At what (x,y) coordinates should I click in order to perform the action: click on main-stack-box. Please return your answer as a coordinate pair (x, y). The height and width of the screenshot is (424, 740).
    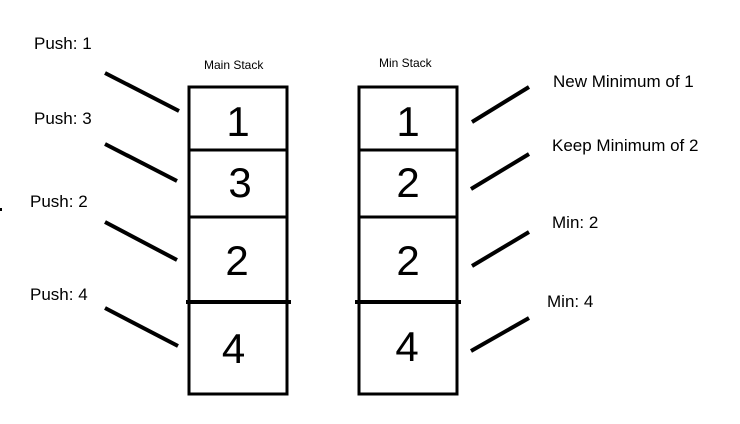
    Looking at the image, I should click on (238, 240).